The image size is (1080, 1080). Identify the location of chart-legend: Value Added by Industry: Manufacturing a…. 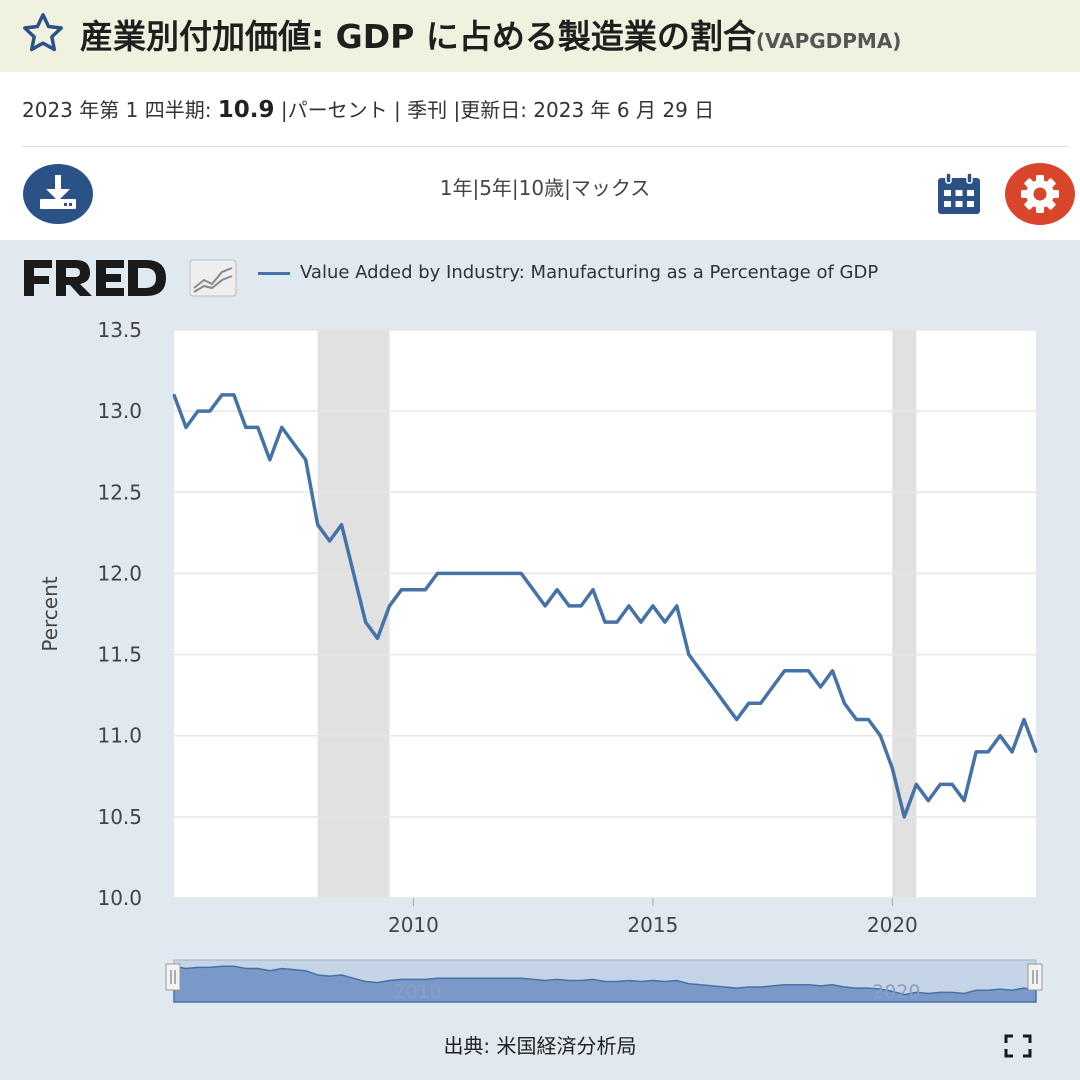
(568, 272).